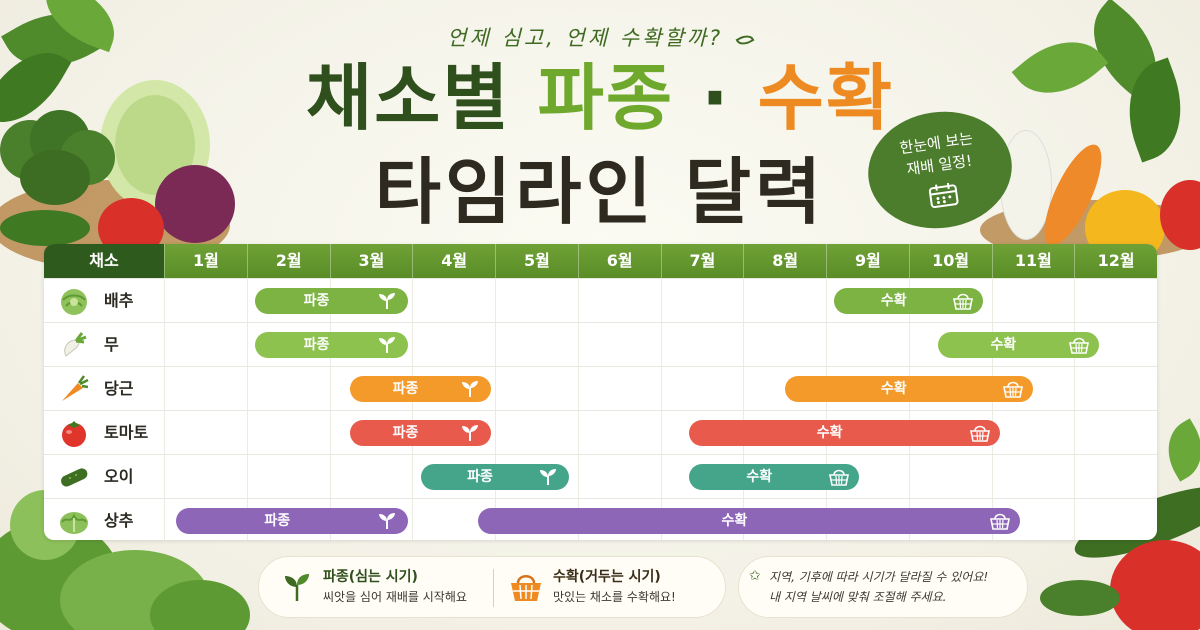  What do you see at coordinates (111, 344) in the screenshot?
I see `vegetable-name: 무` at bounding box center [111, 344].